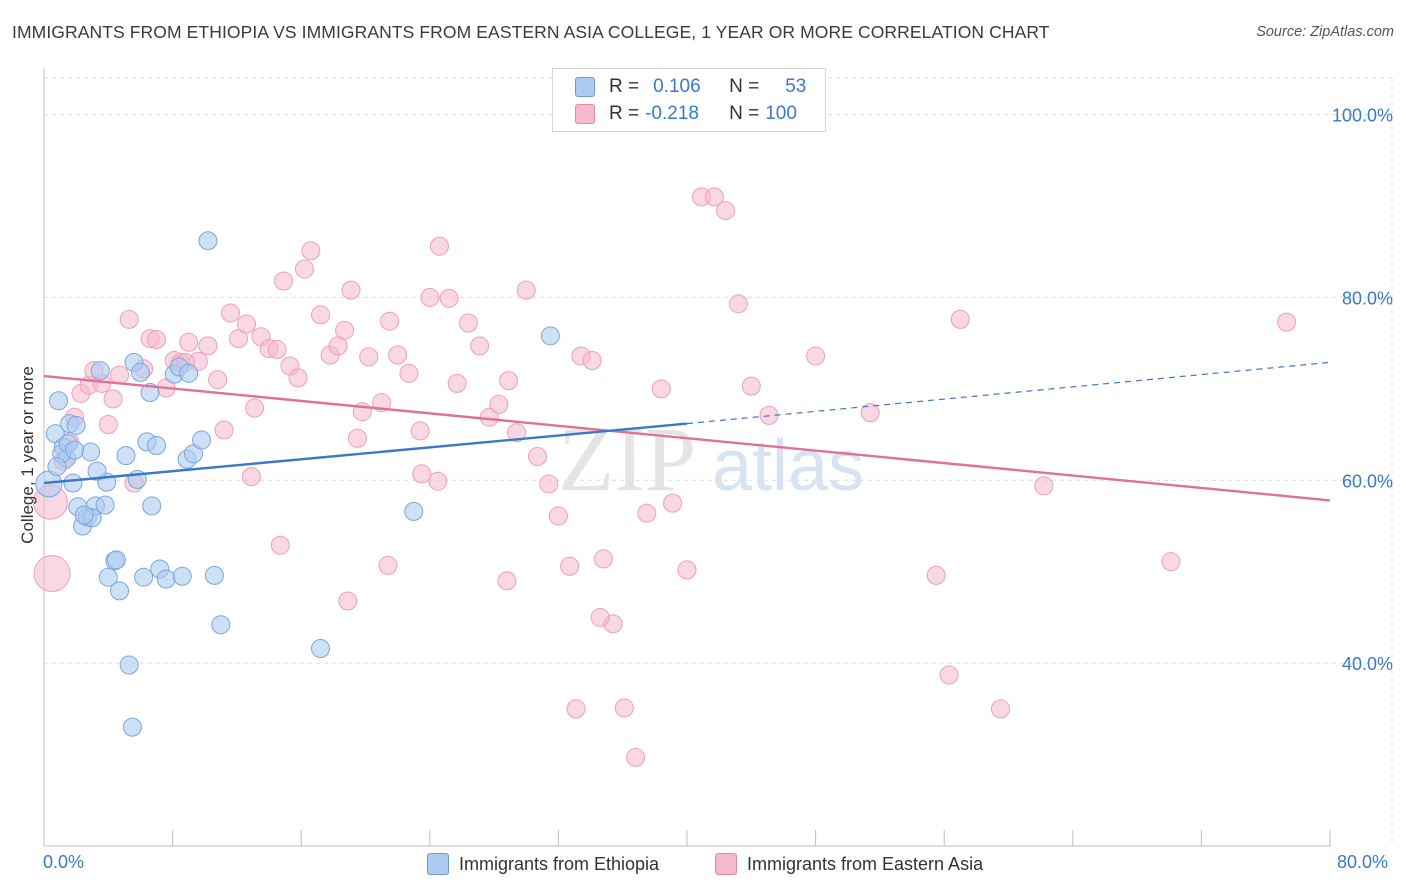  Describe the element at coordinates (1367, 664) in the screenshot. I see `y-tick-label: 40.0%` at that location.